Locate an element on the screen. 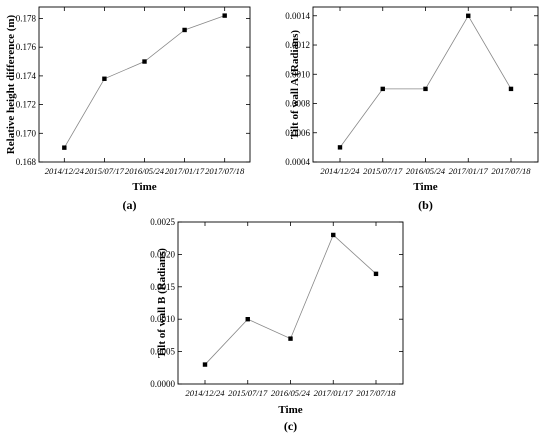 Image resolution: width=550 pixels, height=436 pixels. y-tick-label: 0.0014 is located at coordinates (297, 16).